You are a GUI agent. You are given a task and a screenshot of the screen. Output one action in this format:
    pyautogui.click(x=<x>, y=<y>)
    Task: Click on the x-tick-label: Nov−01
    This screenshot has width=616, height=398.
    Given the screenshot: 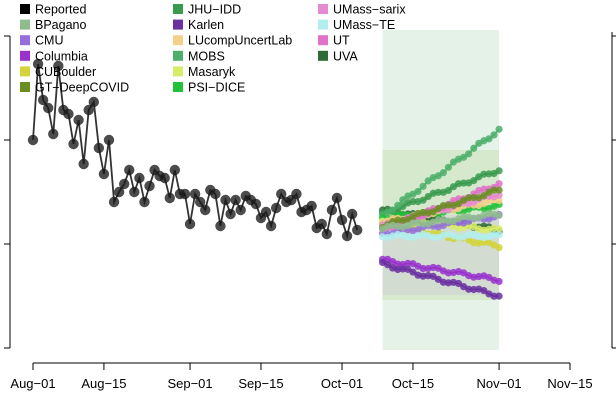 What is the action you would take?
    pyautogui.click(x=498, y=383)
    